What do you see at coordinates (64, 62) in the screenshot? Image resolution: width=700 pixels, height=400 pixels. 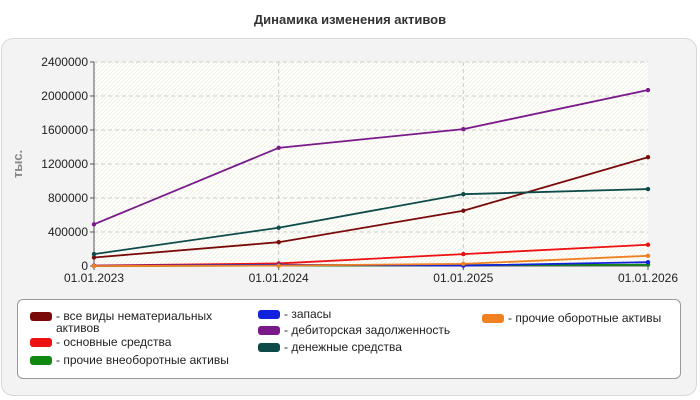 I see `y-tick-label: 2400000` at bounding box center [64, 62].